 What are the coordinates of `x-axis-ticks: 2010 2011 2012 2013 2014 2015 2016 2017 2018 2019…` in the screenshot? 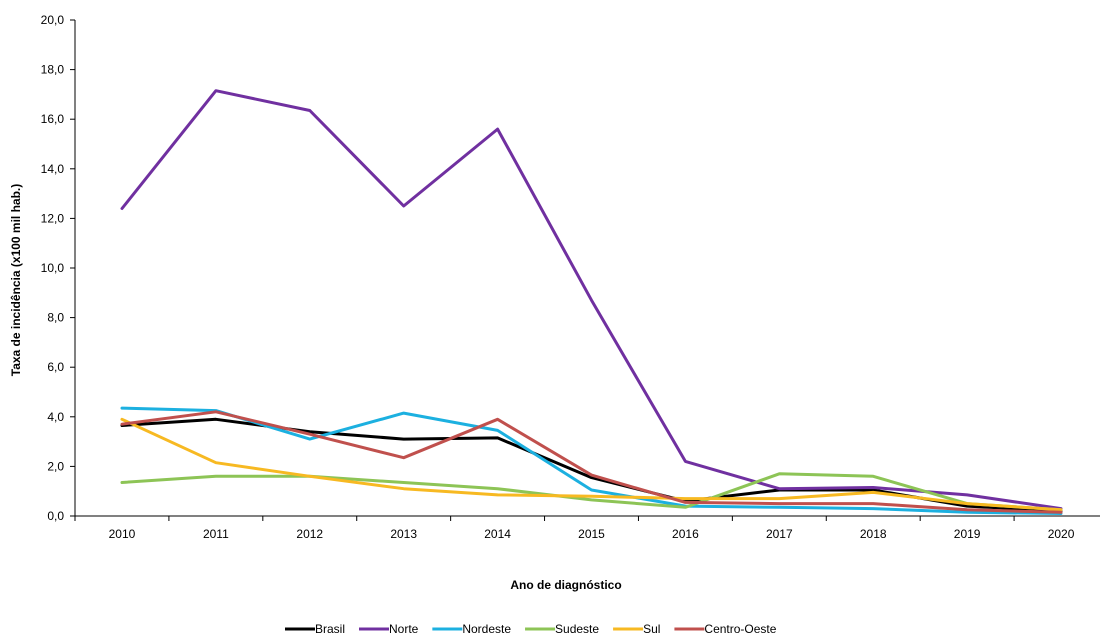 It's located at (574, 528).